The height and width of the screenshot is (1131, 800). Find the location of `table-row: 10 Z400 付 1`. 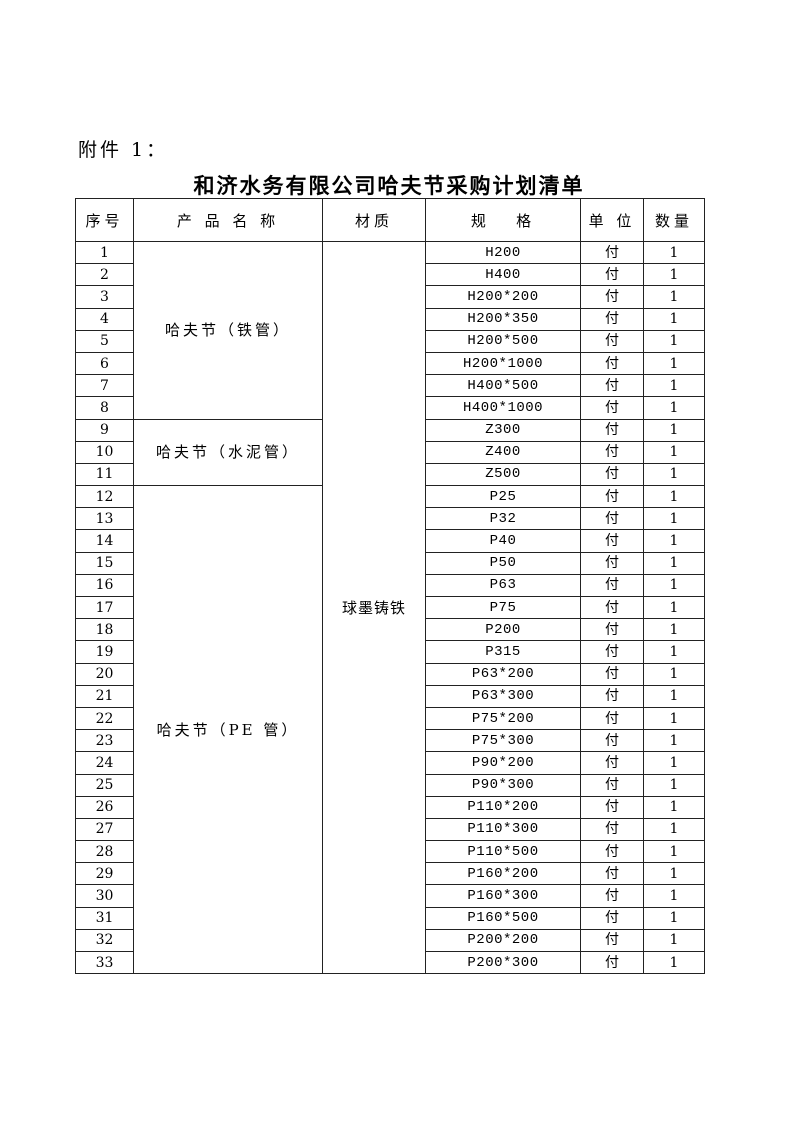

table-row: 10 Z400 付 1 is located at coordinates (390, 452).